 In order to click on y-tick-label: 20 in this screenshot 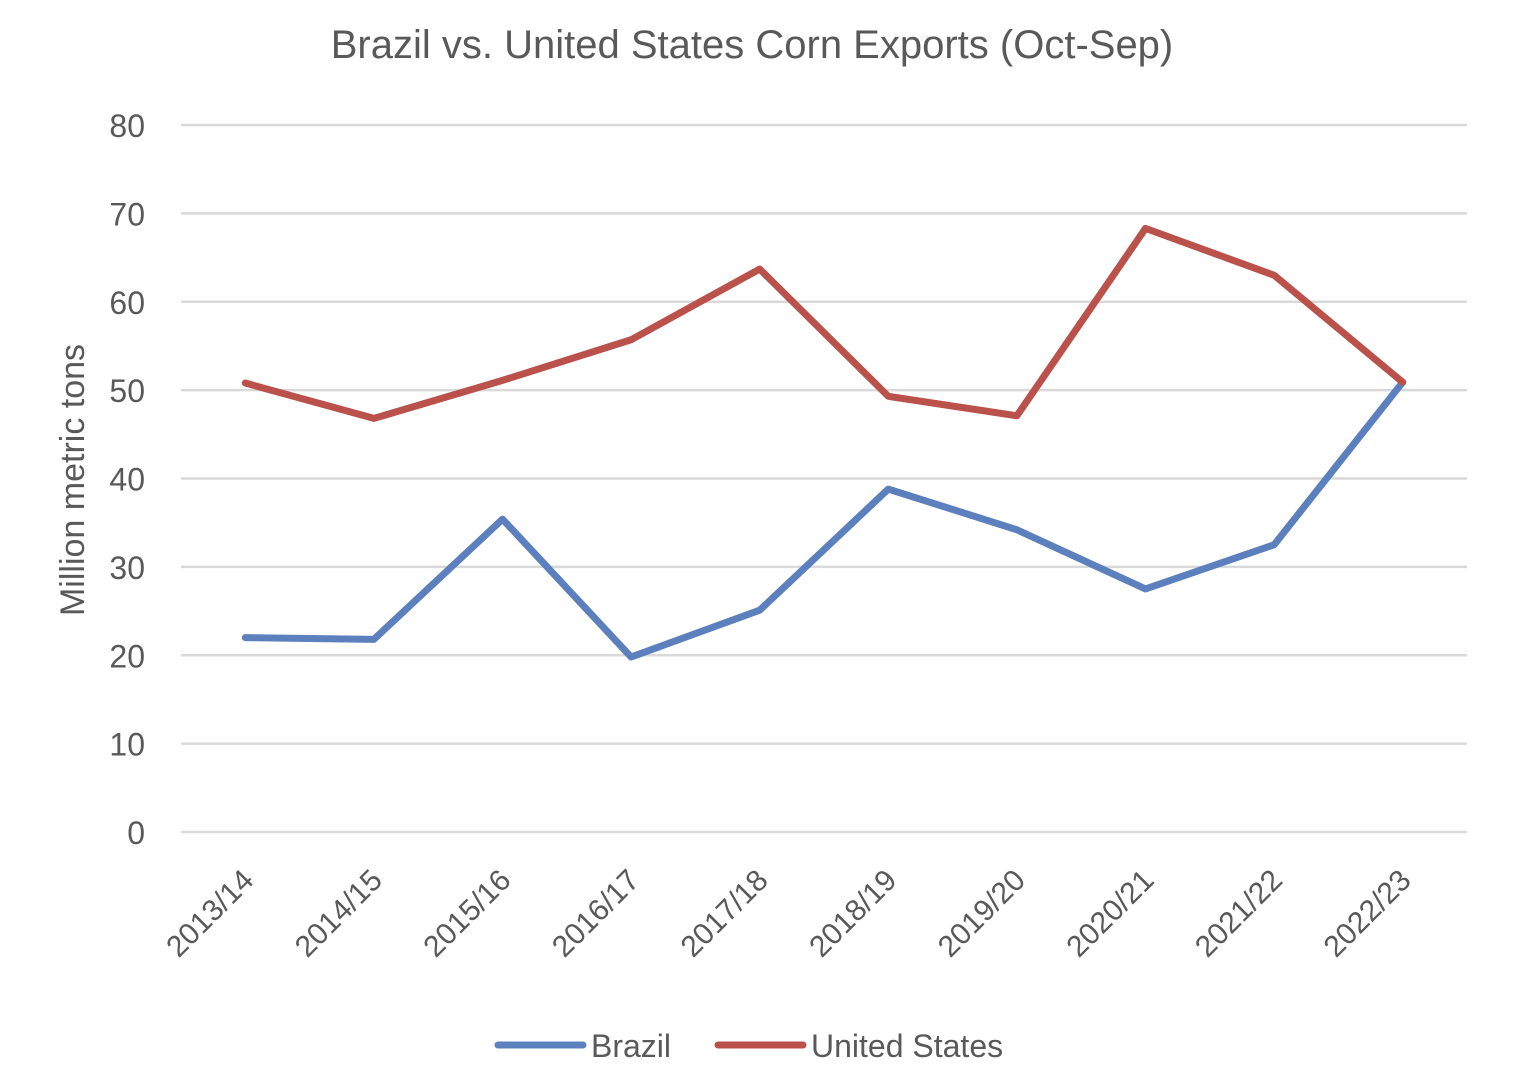, I will do `click(127, 656)`.